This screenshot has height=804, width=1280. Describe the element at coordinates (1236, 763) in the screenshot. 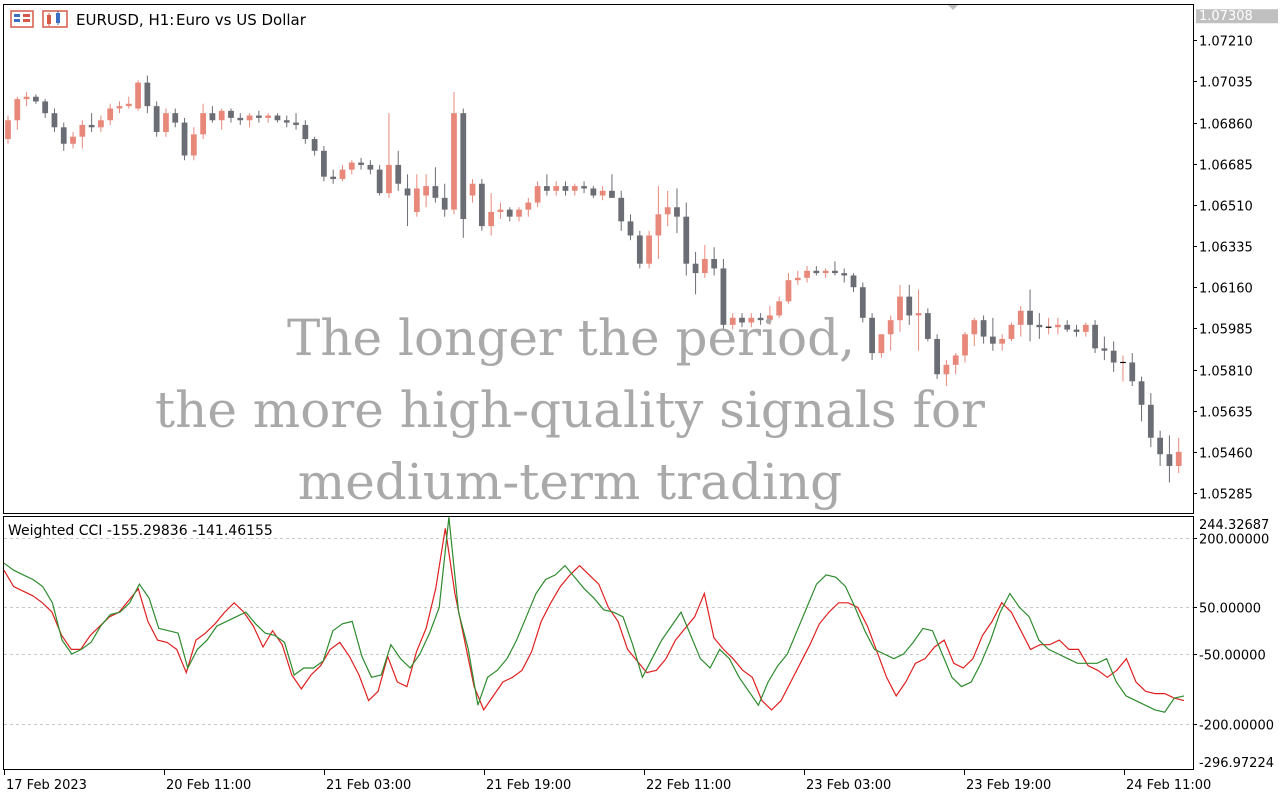

I see `cci-min-label: -296.97224` at that location.